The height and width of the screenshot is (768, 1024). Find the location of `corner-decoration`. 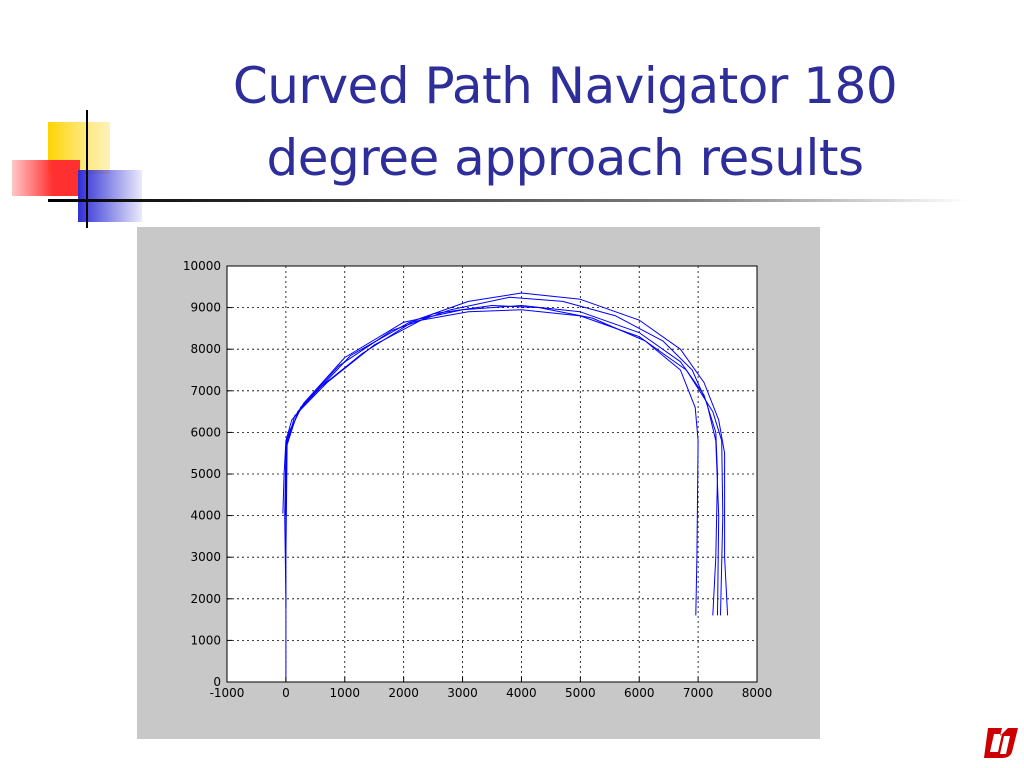

corner-decoration is located at coordinates (490, 169).